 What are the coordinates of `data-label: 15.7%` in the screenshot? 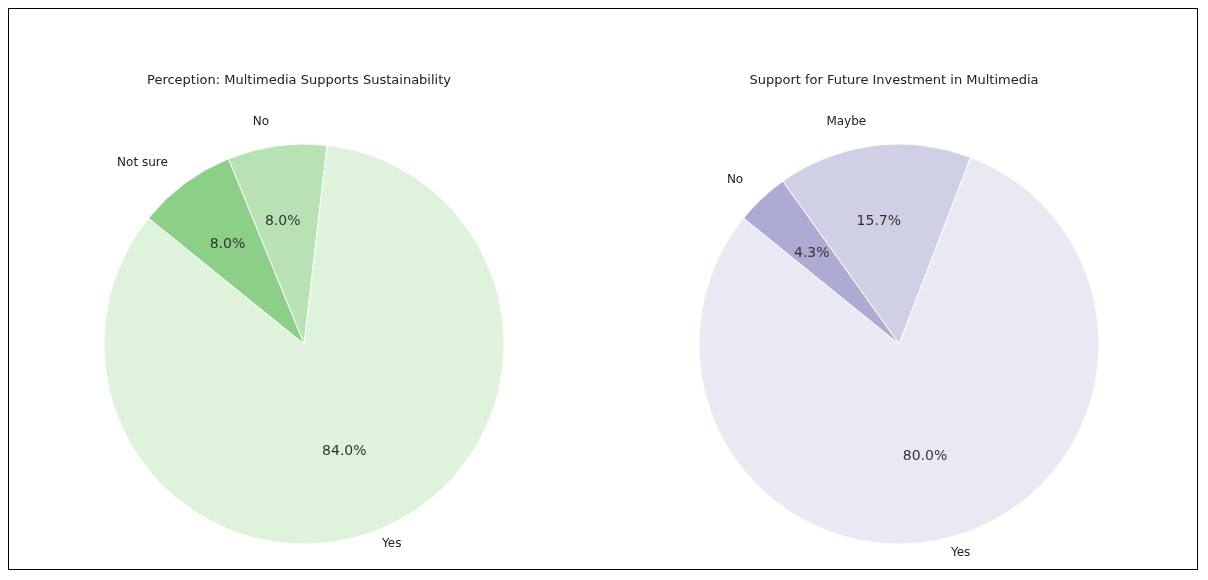 It's located at (879, 219).